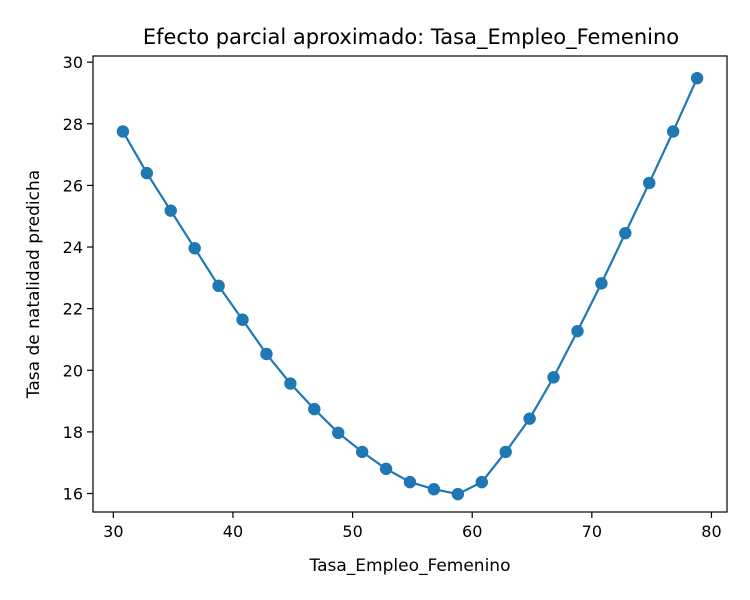 This screenshot has height=600, width=750. What do you see at coordinates (472, 531) in the screenshot?
I see `x-tick-label: 60` at bounding box center [472, 531].